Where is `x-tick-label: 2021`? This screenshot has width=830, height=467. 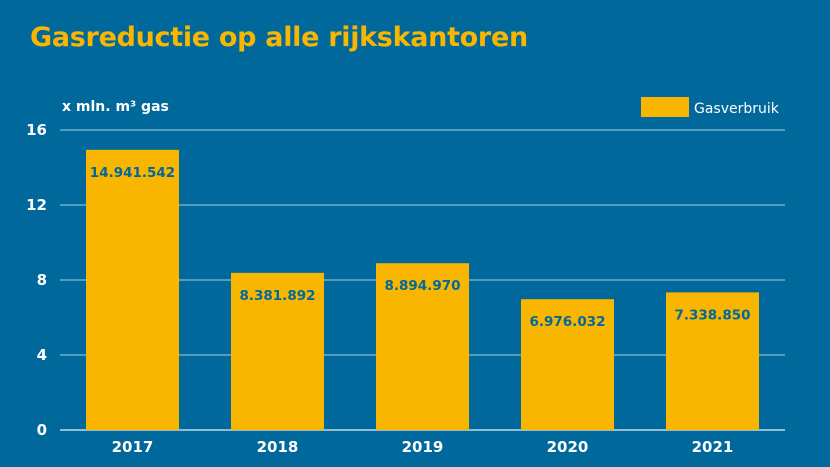
x-tick-label: 2021 is located at coordinates (713, 447).